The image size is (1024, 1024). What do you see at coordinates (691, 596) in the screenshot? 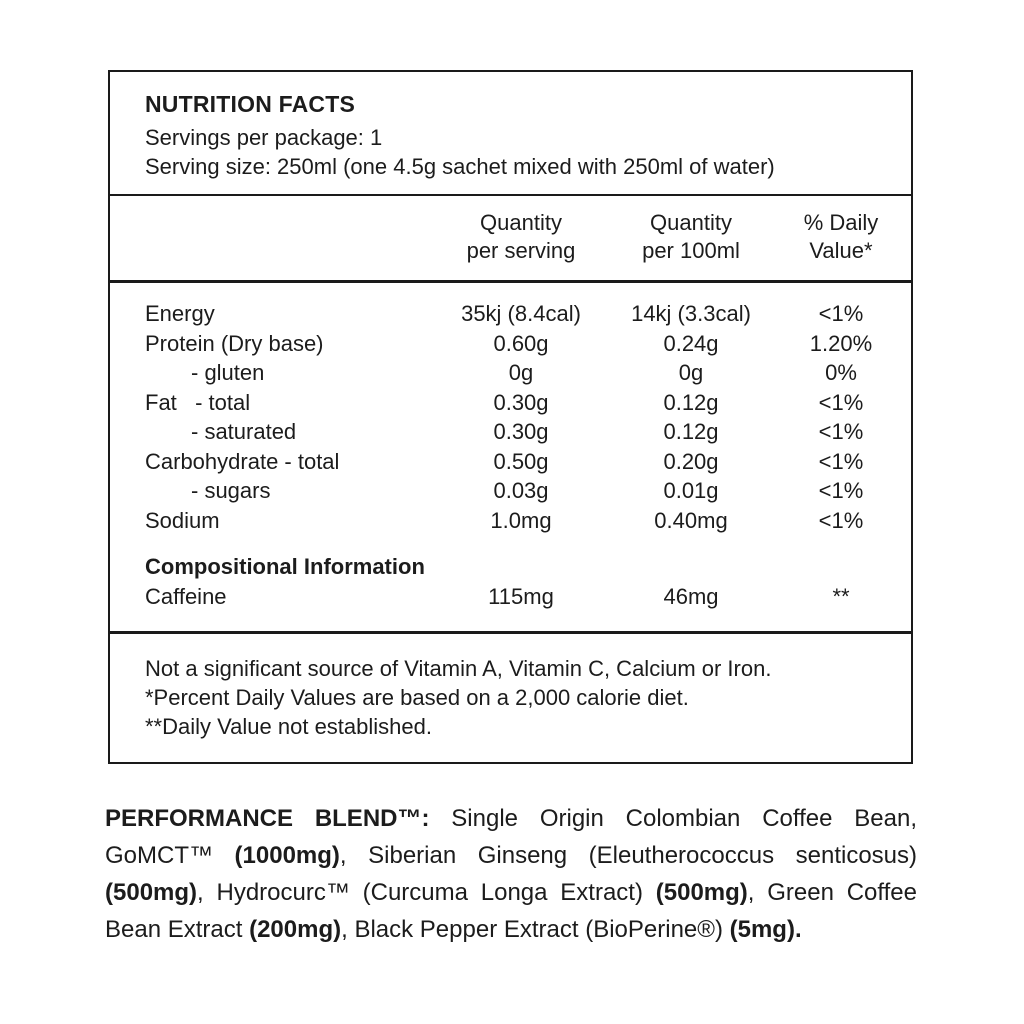
I see `row-value-per-100ml: 46mg` at bounding box center [691, 596].